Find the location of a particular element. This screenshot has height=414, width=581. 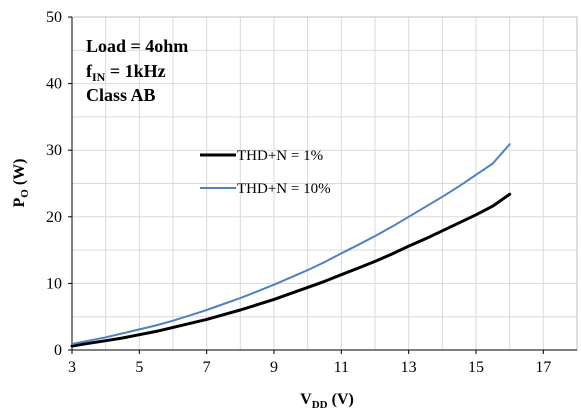

x-tick-label: 11 is located at coordinates (341, 367).